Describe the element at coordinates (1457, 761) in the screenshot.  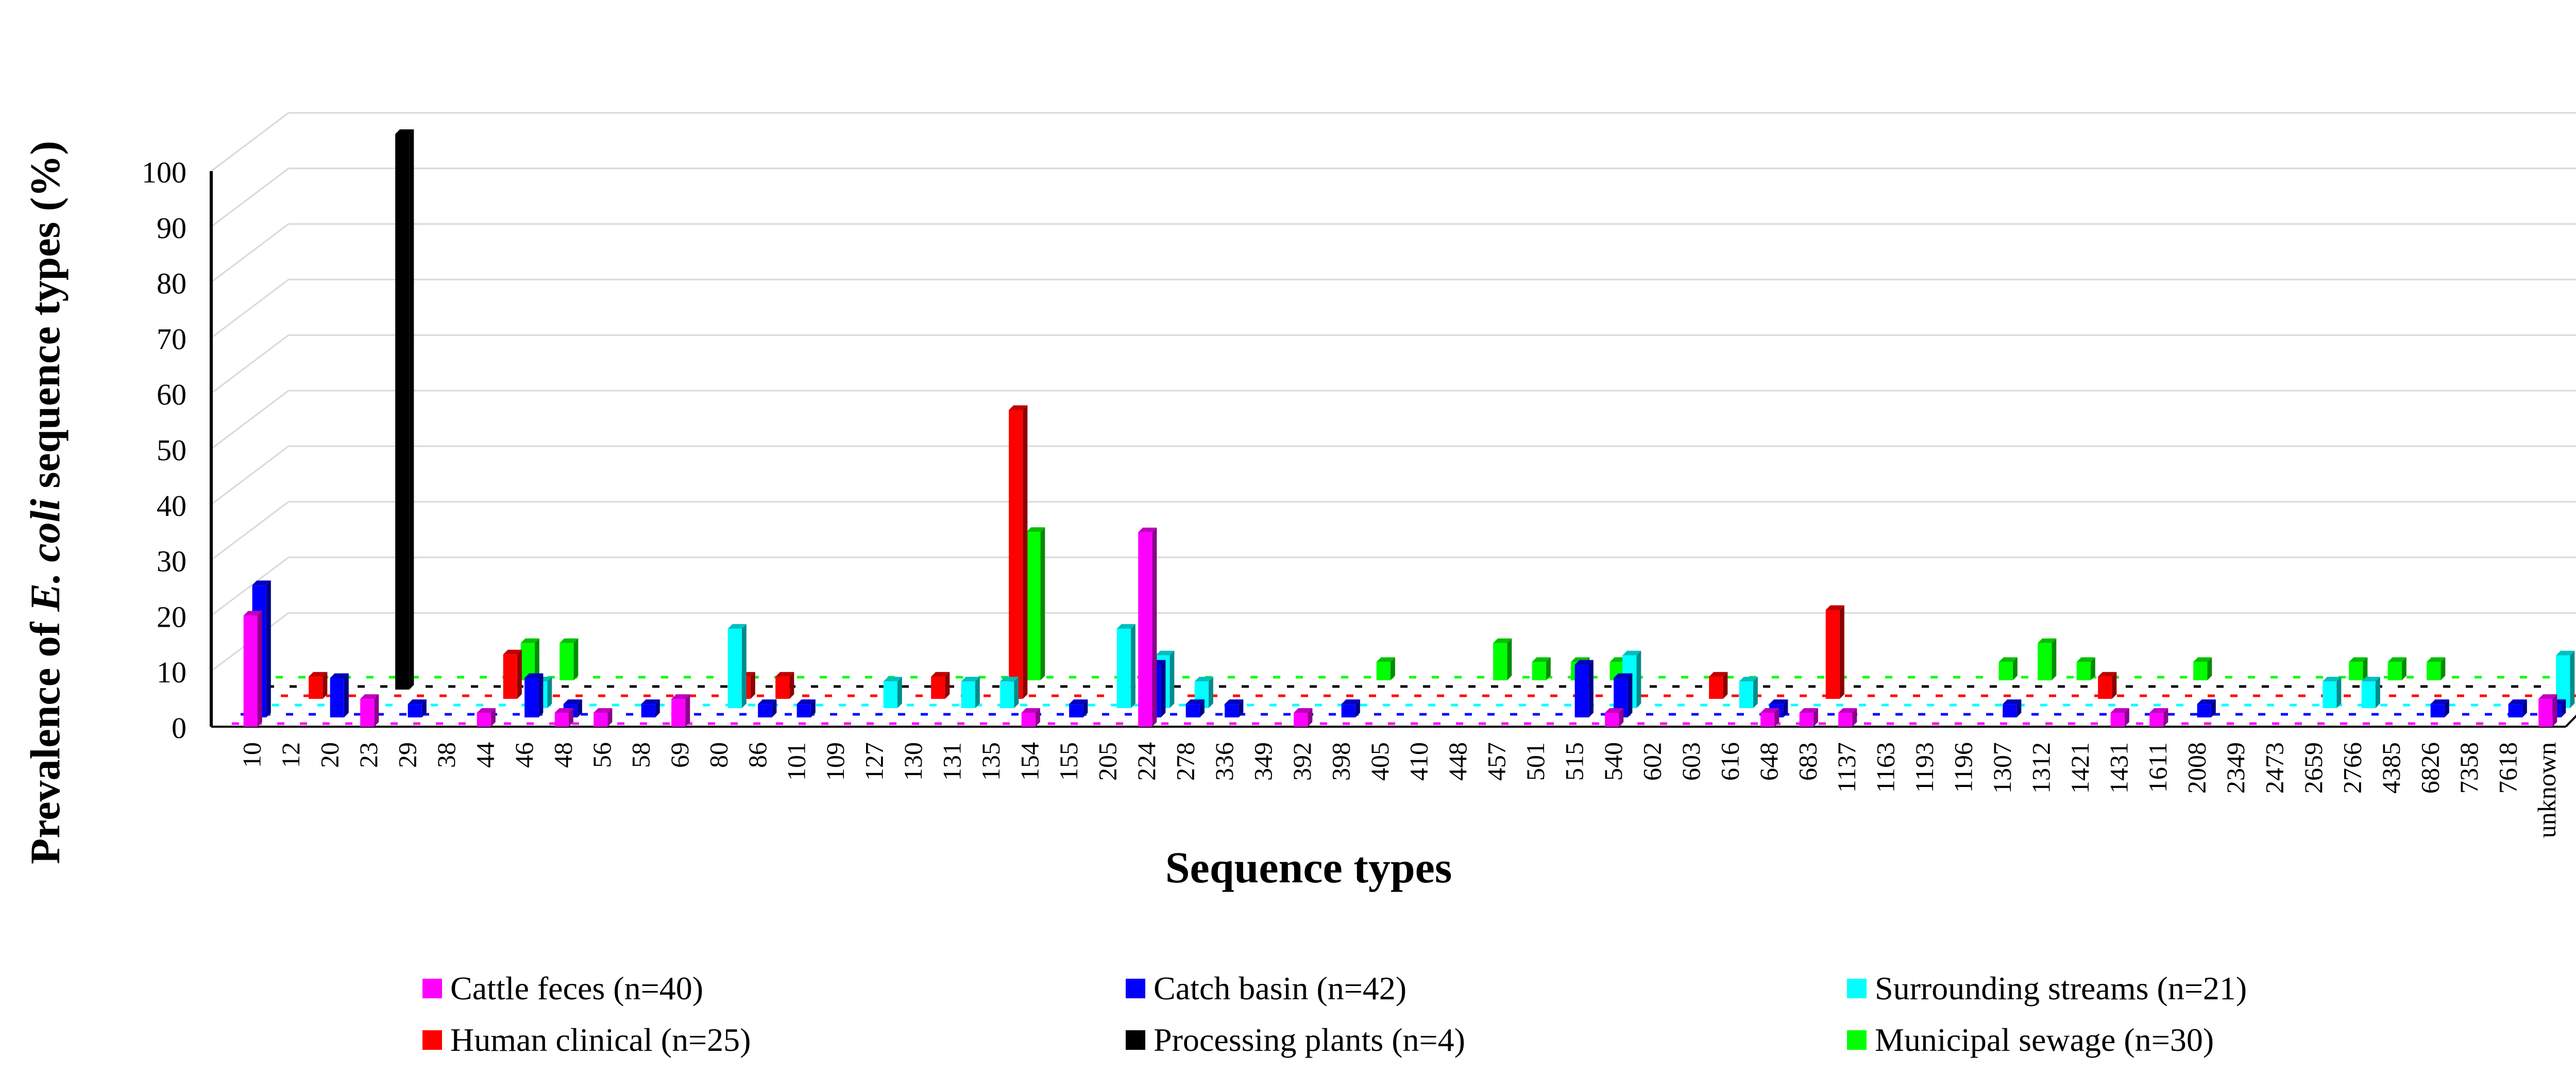
I see `x-tick-label: 448` at that location.